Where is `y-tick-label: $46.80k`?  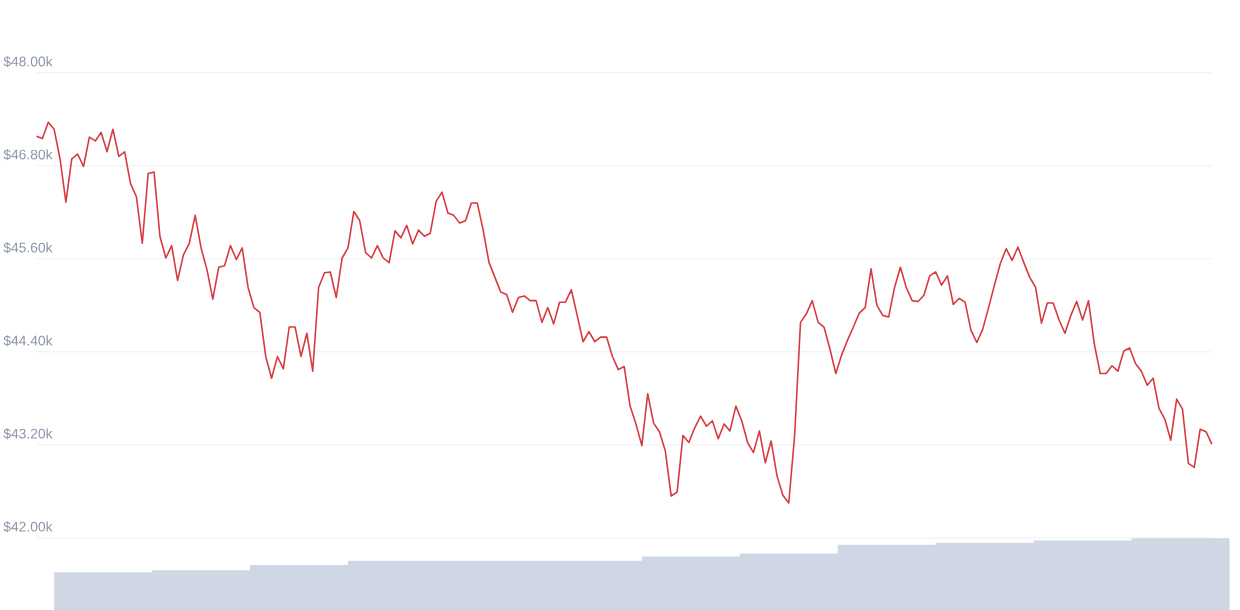 y-tick-label: $46.80k is located at coordinates (28, 155).